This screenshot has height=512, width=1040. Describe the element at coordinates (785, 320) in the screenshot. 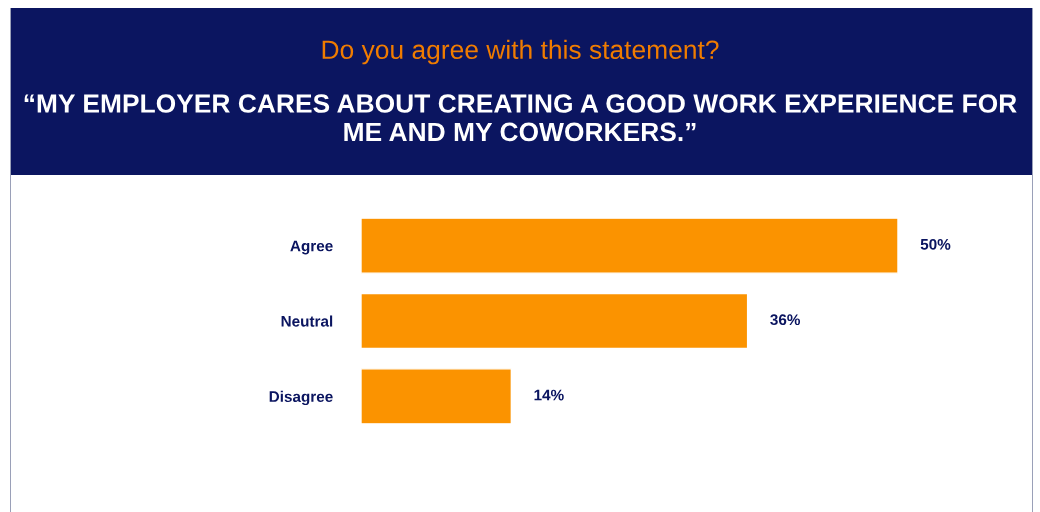

I see `data-label: 36%` at that location.